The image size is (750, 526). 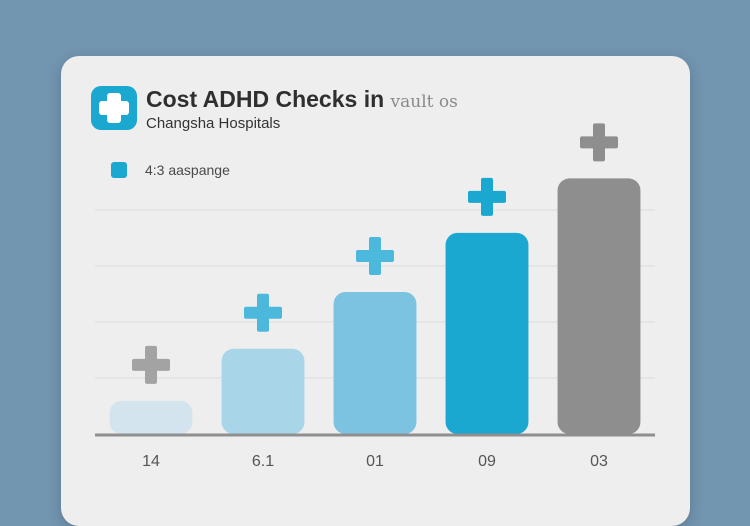 I want to click on chart-title-faded: vault os, so click(x=424, y=102).